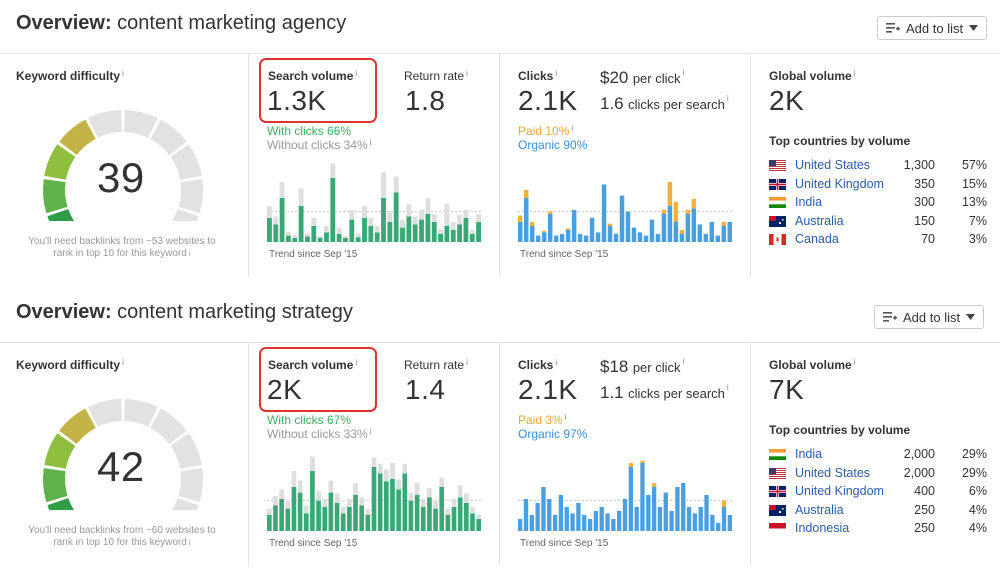  What do you see at coordinates (929, 317) in the screenshot?
I see `add-to-list-button: Add to list` at bounding box center [929, 317].